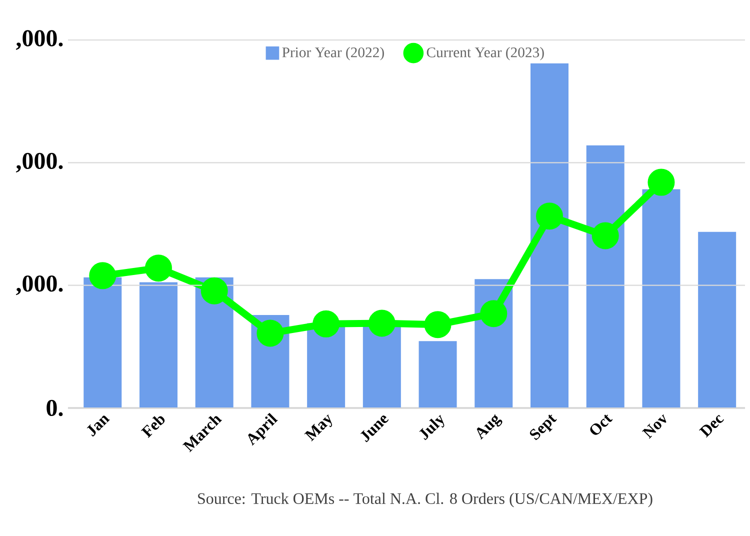 Image resolution: width=750 pixels, height=536 pixels. I want to click on x-tick-label: Aug, so click(489, 427).